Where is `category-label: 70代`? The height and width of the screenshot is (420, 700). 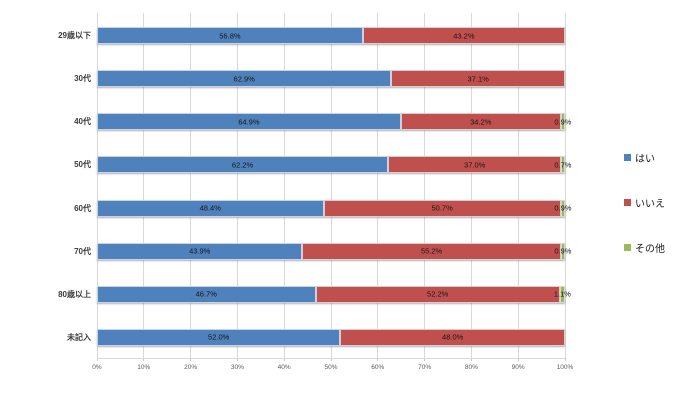 category-label: 70代 is located at coordinates (82, 251).